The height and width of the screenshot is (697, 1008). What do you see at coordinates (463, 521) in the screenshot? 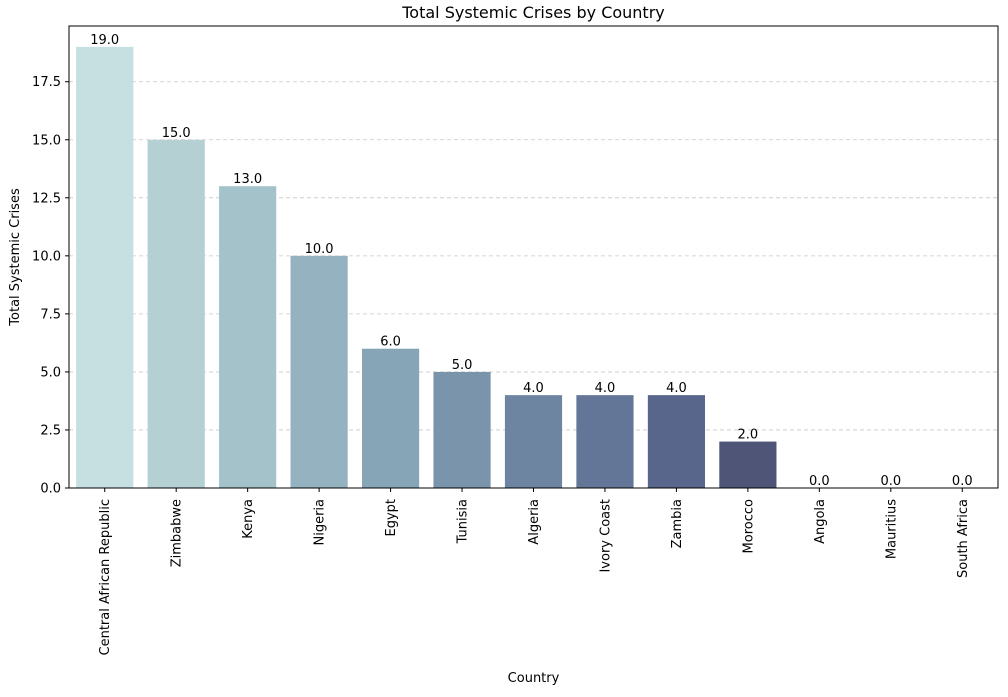
I see `x-tick-label: Tunisia` at bounding box center [463, 521].